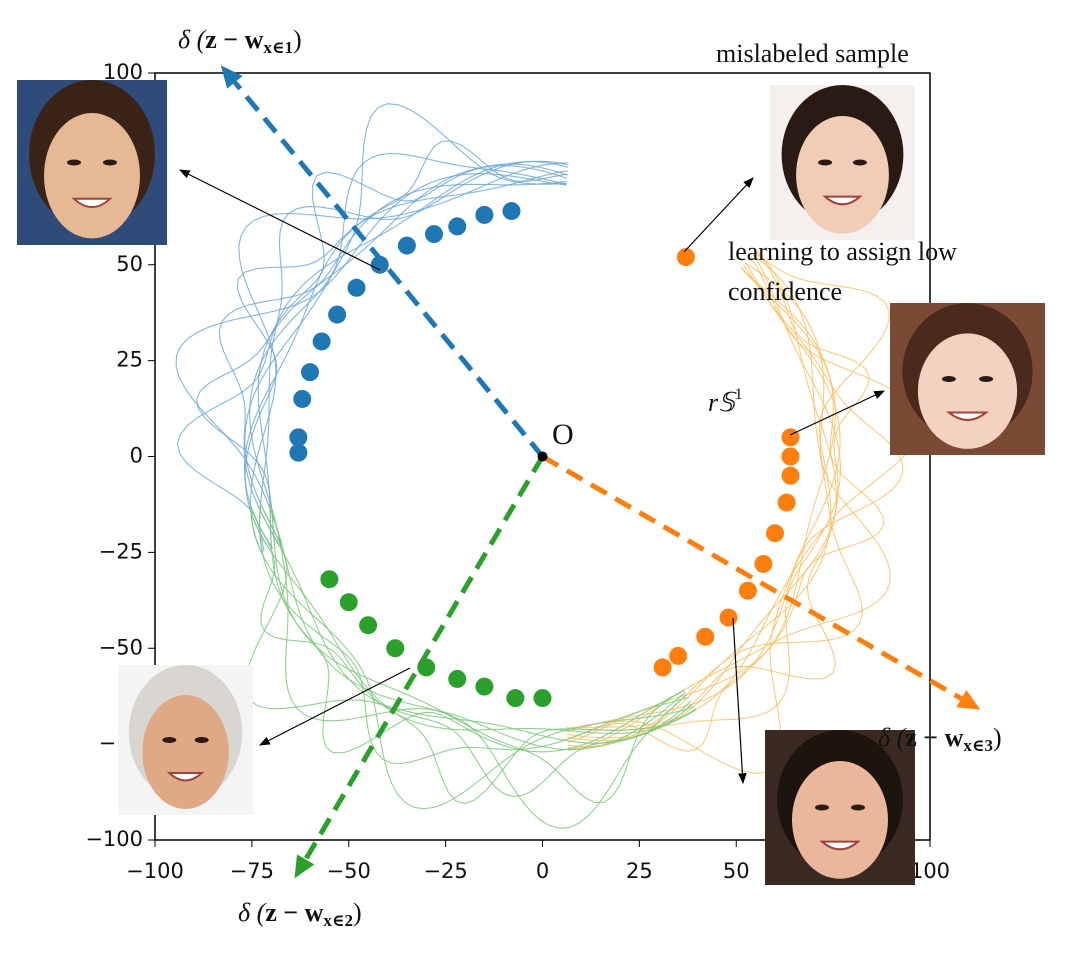 This screenshot has width=1080, height=970. I want to click on annotation: mislabeled sample, so click(812, 53).